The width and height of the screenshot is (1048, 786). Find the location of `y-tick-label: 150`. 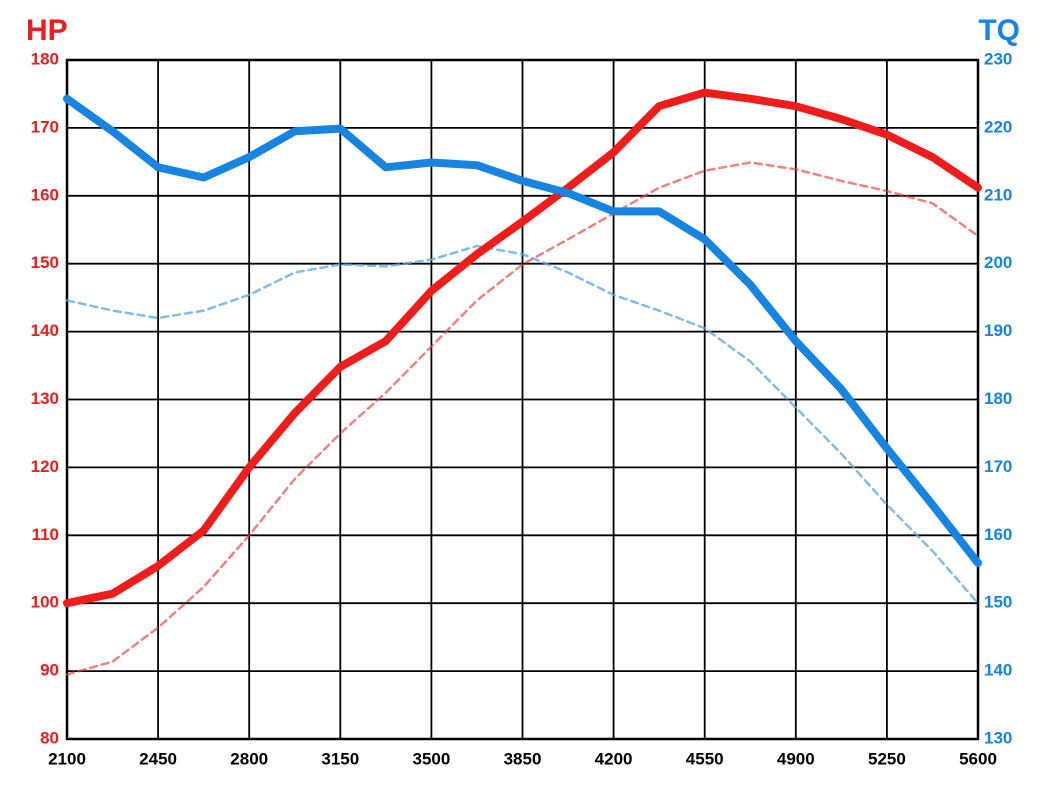

y-tick-label: 150 is located at coordinates (45, 262).